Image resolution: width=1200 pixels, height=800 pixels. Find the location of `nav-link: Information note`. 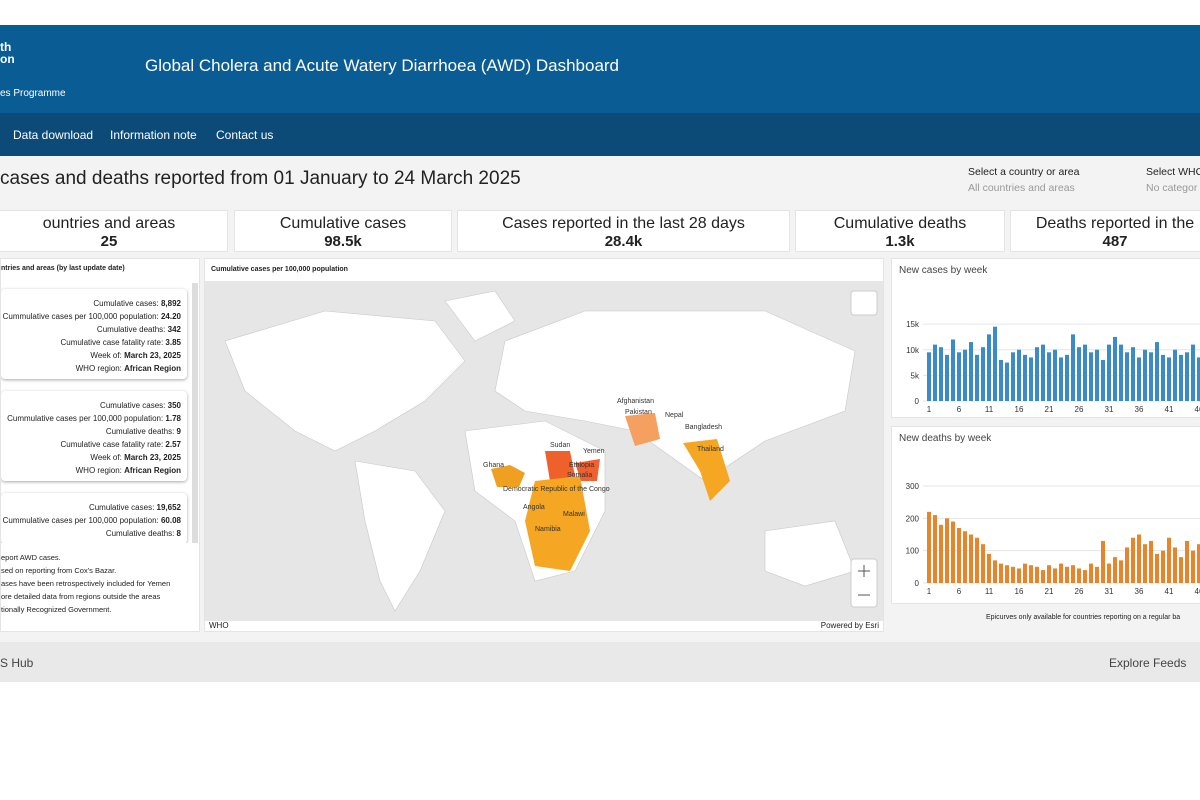

nav-link: Information note is located at coordinates (153, 135).